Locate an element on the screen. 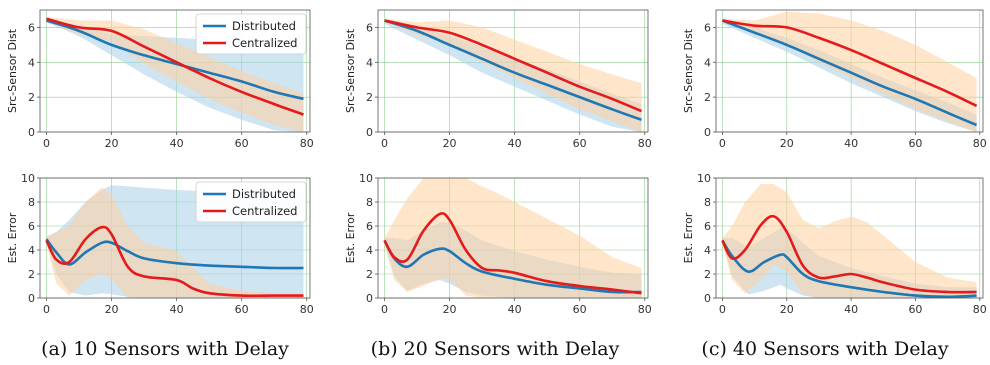  chart-panel-b-top: 0 20 40 60 80 0 2 4 6 Src-Sensor Dist is located at coordinates (498, 79).